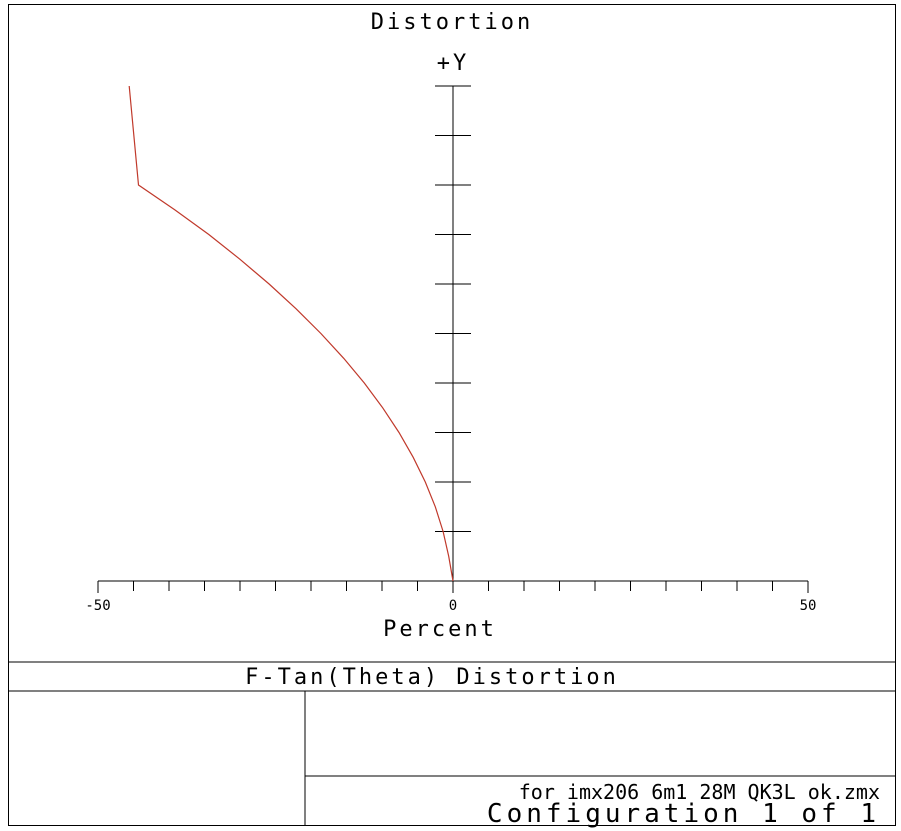 This screenshot has width=901, height=831. I want to click on configuration-label: Configuration 1 of 1, so click(683, 814).